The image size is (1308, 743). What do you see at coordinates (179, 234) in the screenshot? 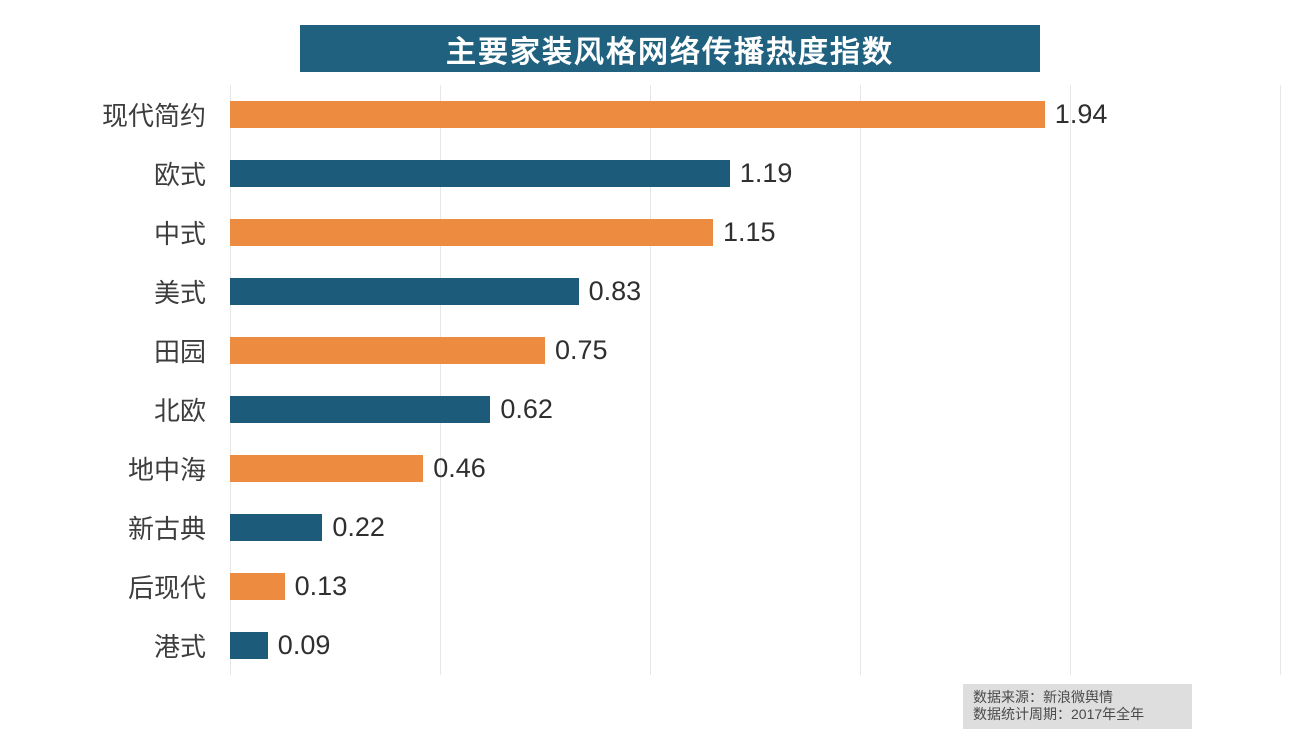
I see `category-label: 中式` at bounding box center [179, 234].